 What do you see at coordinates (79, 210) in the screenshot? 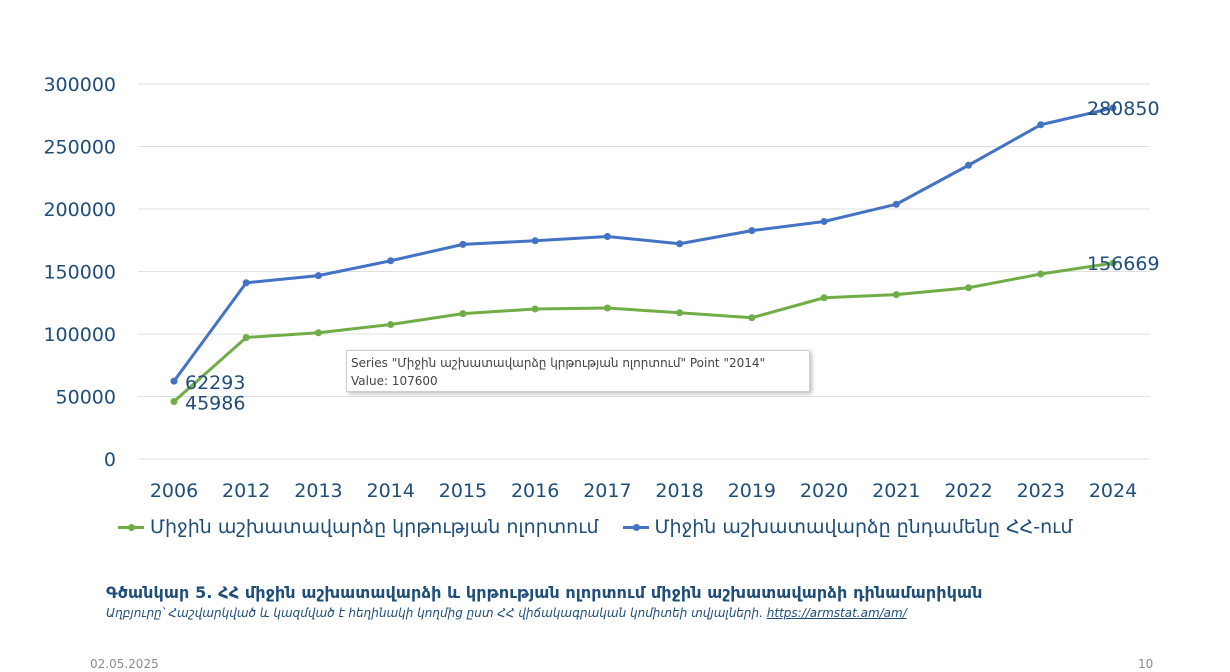
I see `y-tick-label: 200000` at bounding box center [79, 210].